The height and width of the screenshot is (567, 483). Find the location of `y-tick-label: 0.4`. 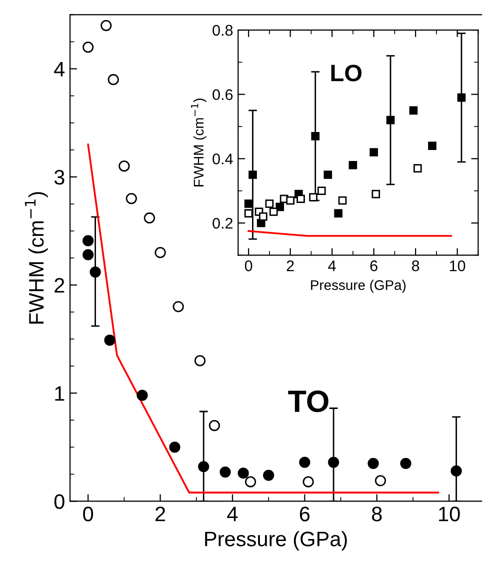

y-tick-label: 0.4 is located at coordinates (222, 159).